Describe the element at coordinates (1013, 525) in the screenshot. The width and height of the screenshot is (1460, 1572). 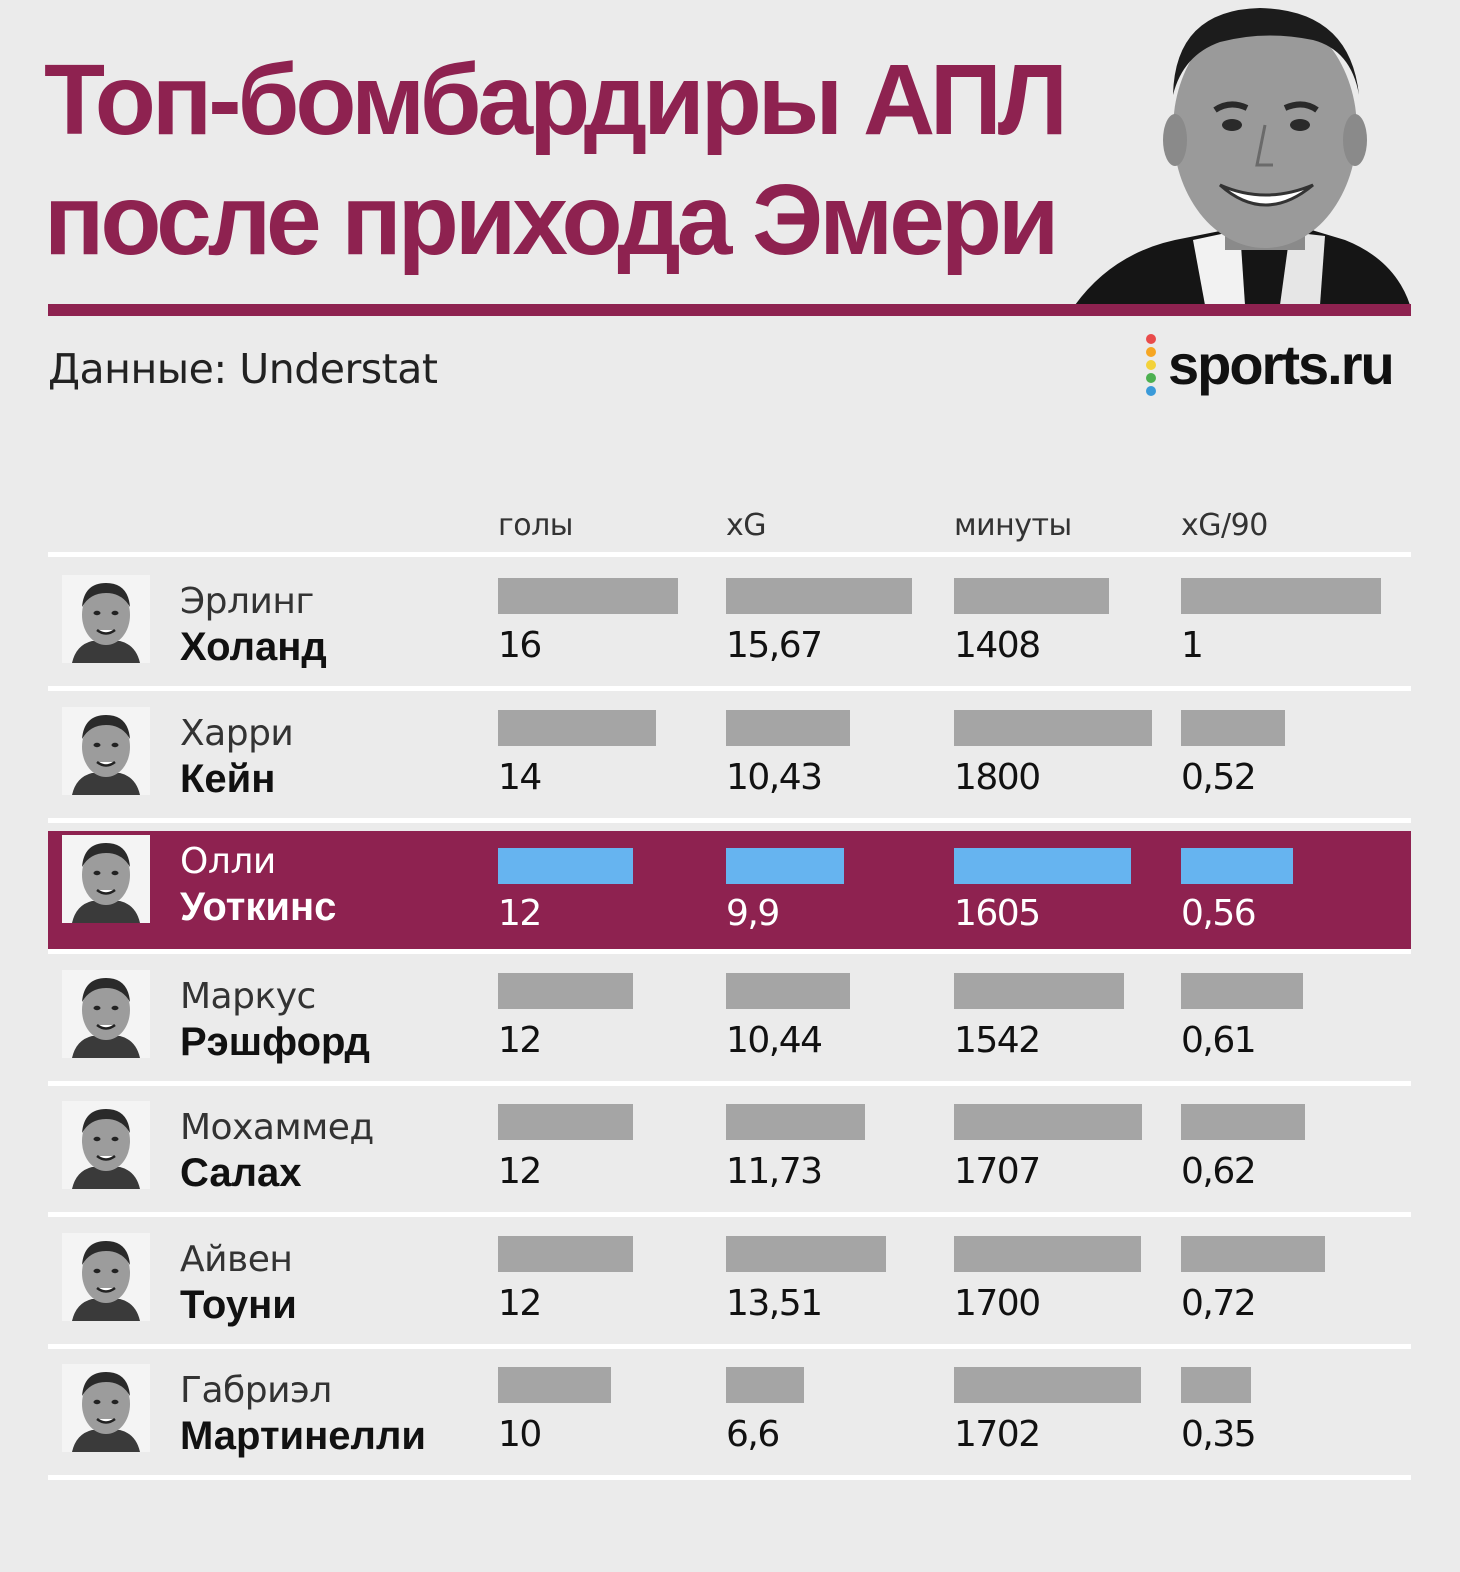
I see `column-header: минуты` at that location.